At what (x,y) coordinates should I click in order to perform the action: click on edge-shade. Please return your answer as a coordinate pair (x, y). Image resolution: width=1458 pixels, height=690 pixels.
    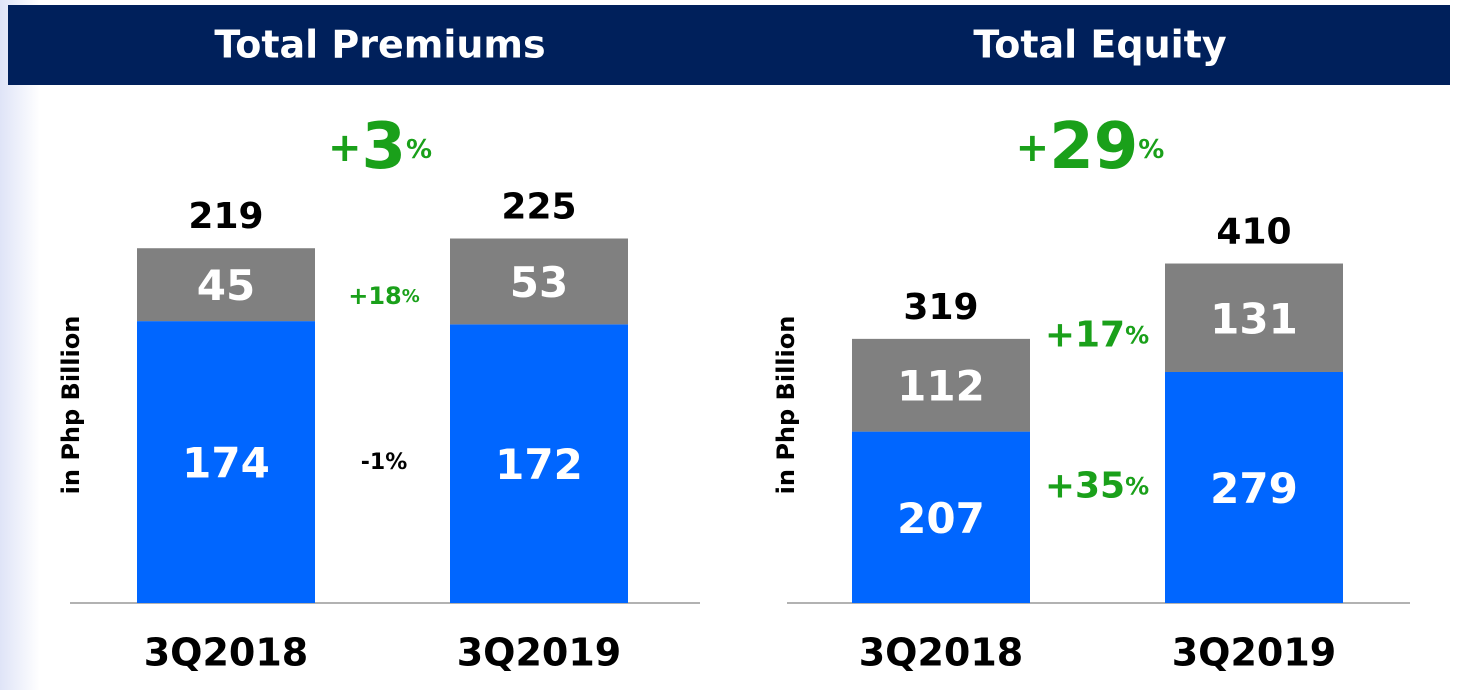
    Looking at the image, I should click on (20, 345).